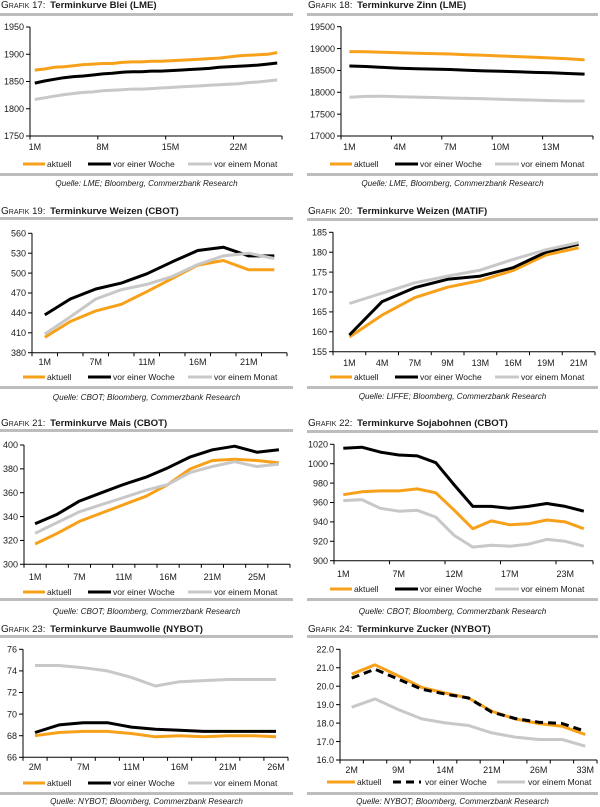 The height and width of the screenshot is (807, 600). What do you see at coordinates (123, 577) in the screenshot?
I see `x-tick-label: 11M` at bounding box center [123, 577].